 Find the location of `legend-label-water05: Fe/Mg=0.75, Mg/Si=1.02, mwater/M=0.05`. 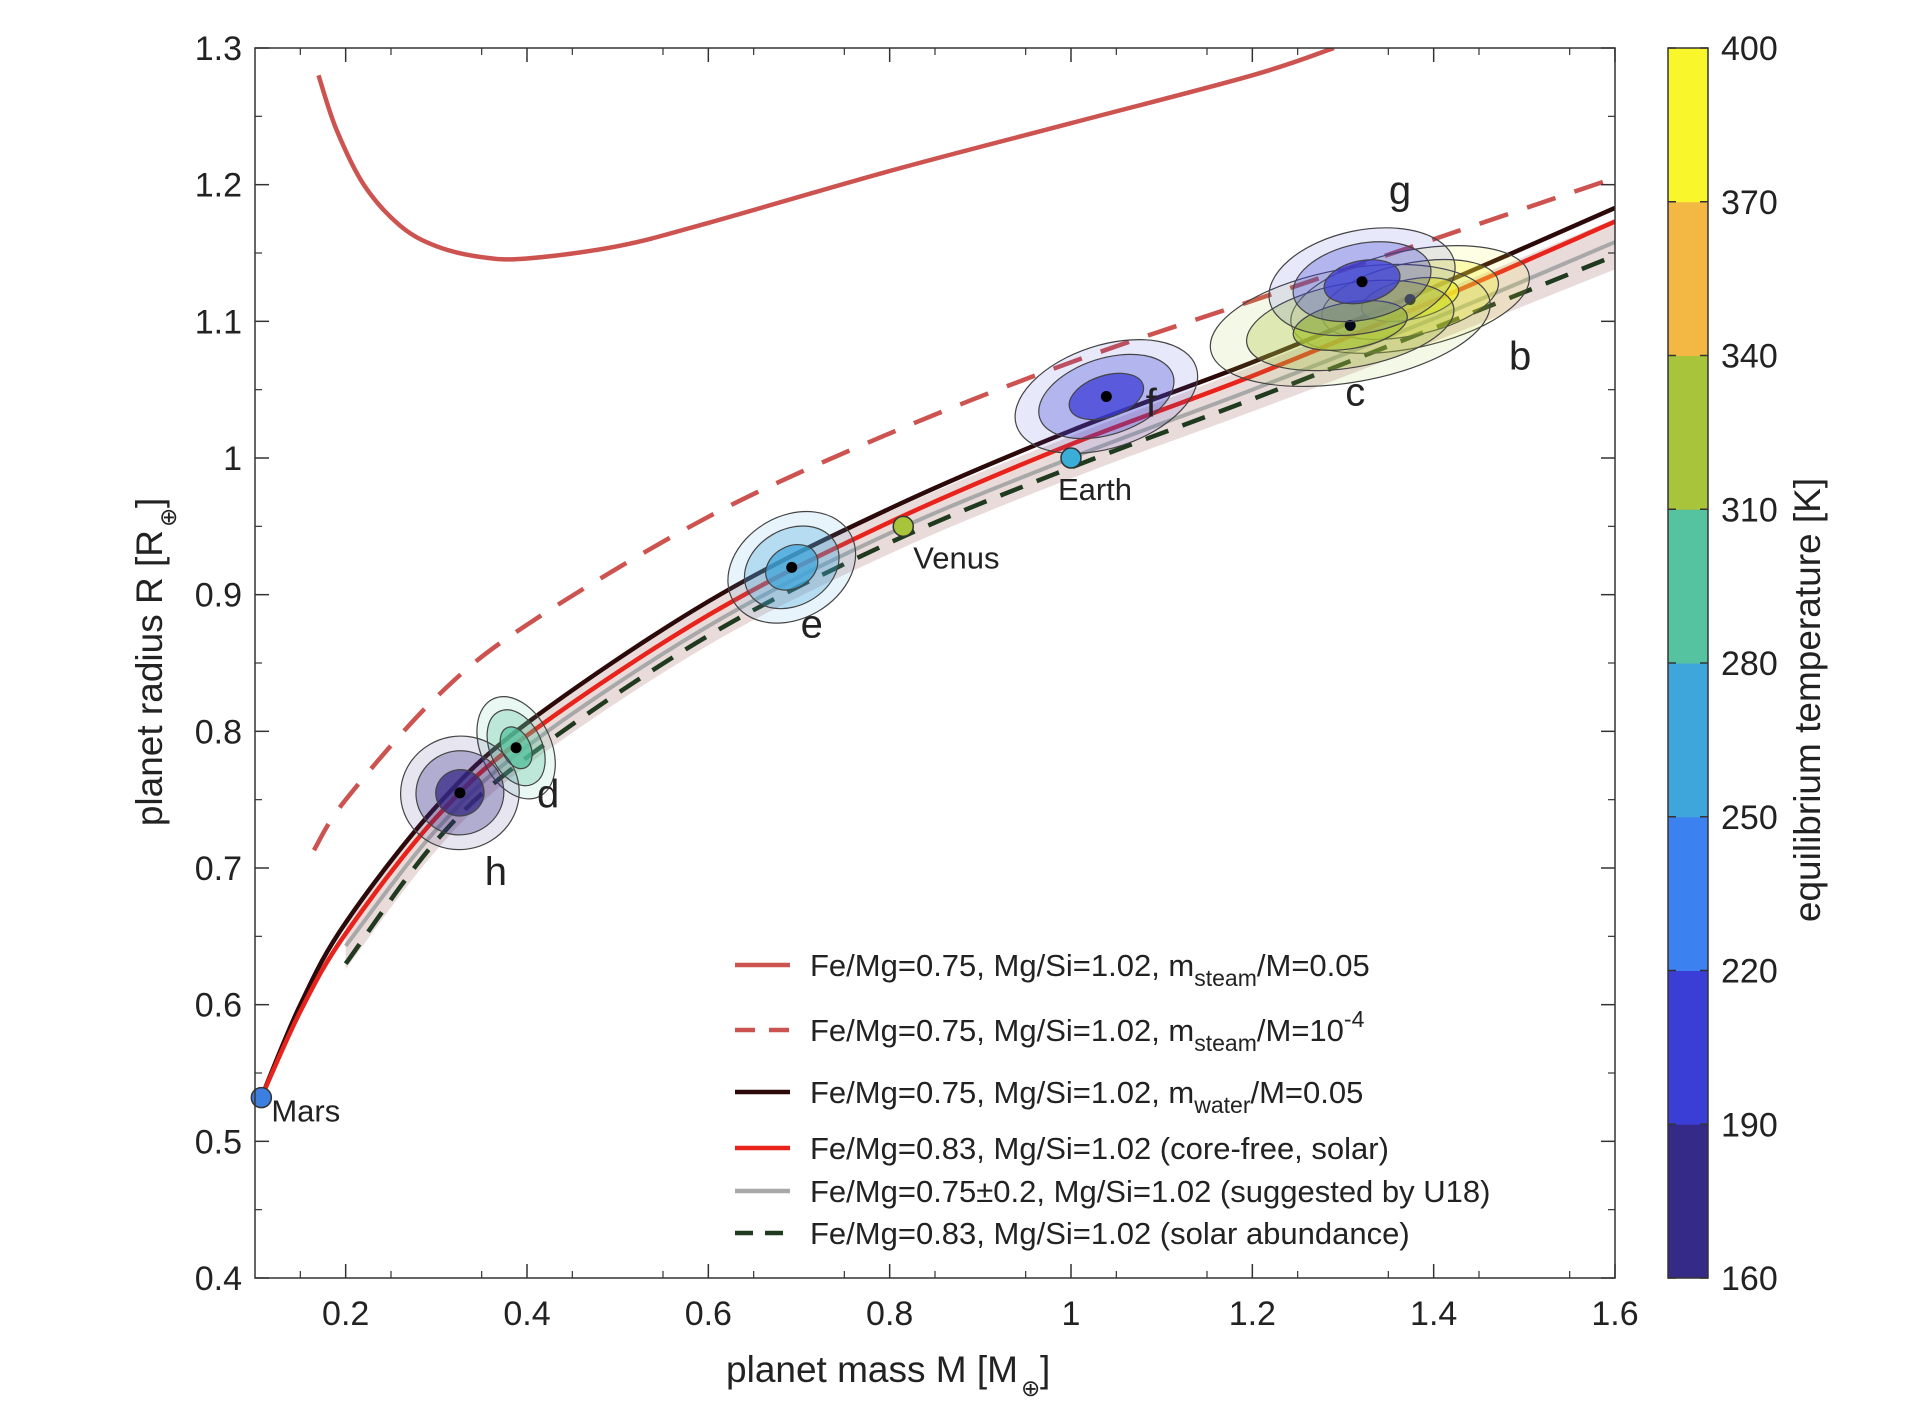

legend-label-water05: Fe/Mg=0.75, Mg/Si=1.02, mwater/M=0.05 is located at coordinates (1086, 1096).